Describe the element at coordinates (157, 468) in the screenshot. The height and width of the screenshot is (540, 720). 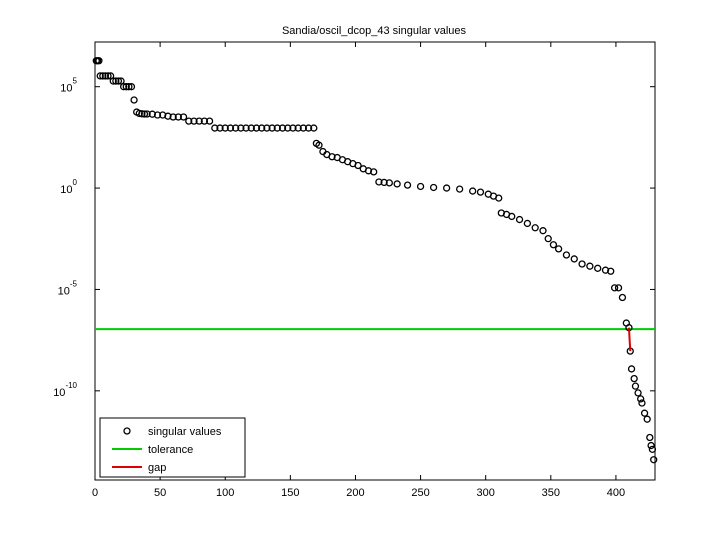
I see `legend-label: gap` at that location.